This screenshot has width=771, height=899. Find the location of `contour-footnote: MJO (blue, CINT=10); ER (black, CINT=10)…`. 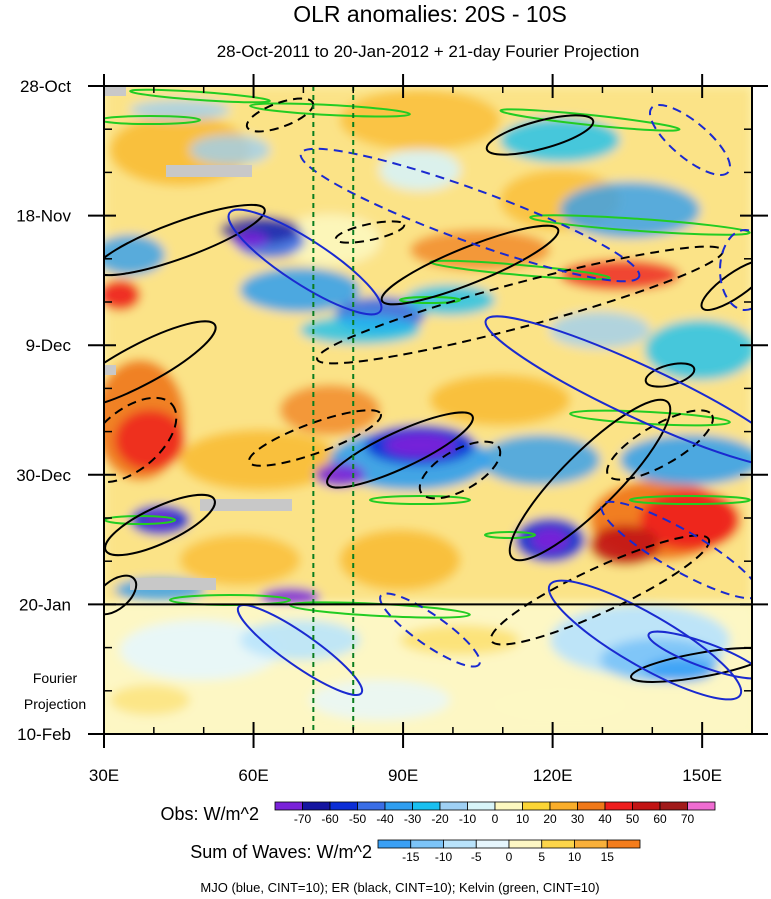

contour-footnote: MJO (blue, CINT=10); ER (black, CINT=10)… is located at coordinates (399, 887).